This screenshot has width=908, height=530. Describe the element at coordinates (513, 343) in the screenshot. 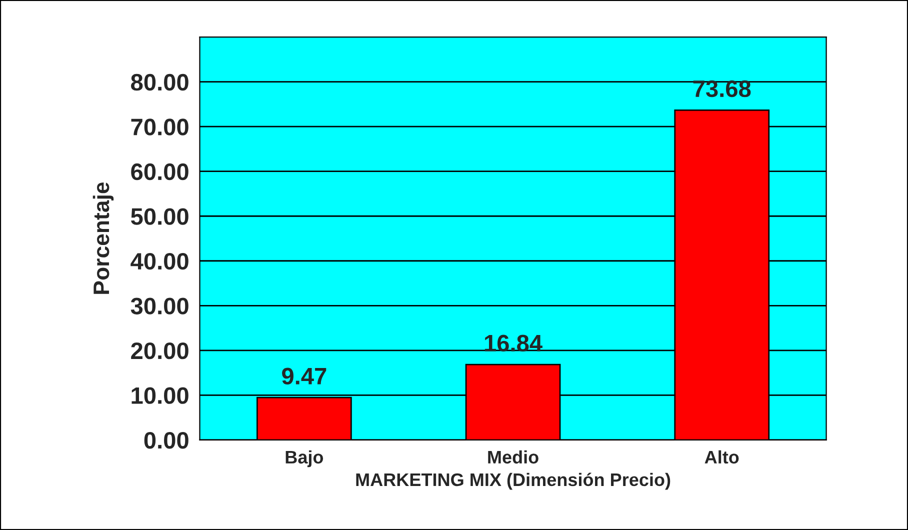

I see `data-label: 16.84` at that location.